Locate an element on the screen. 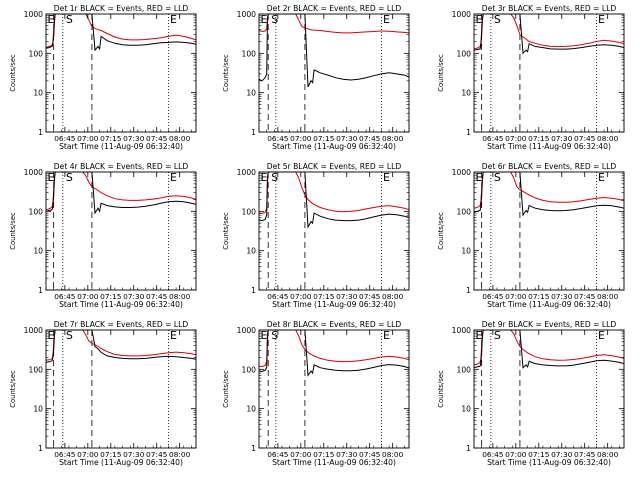 This screenshot has width=640, height=480. panel-title: Det 4r BLACK = Events, RED = LLD is located at coordinates (121, 166).